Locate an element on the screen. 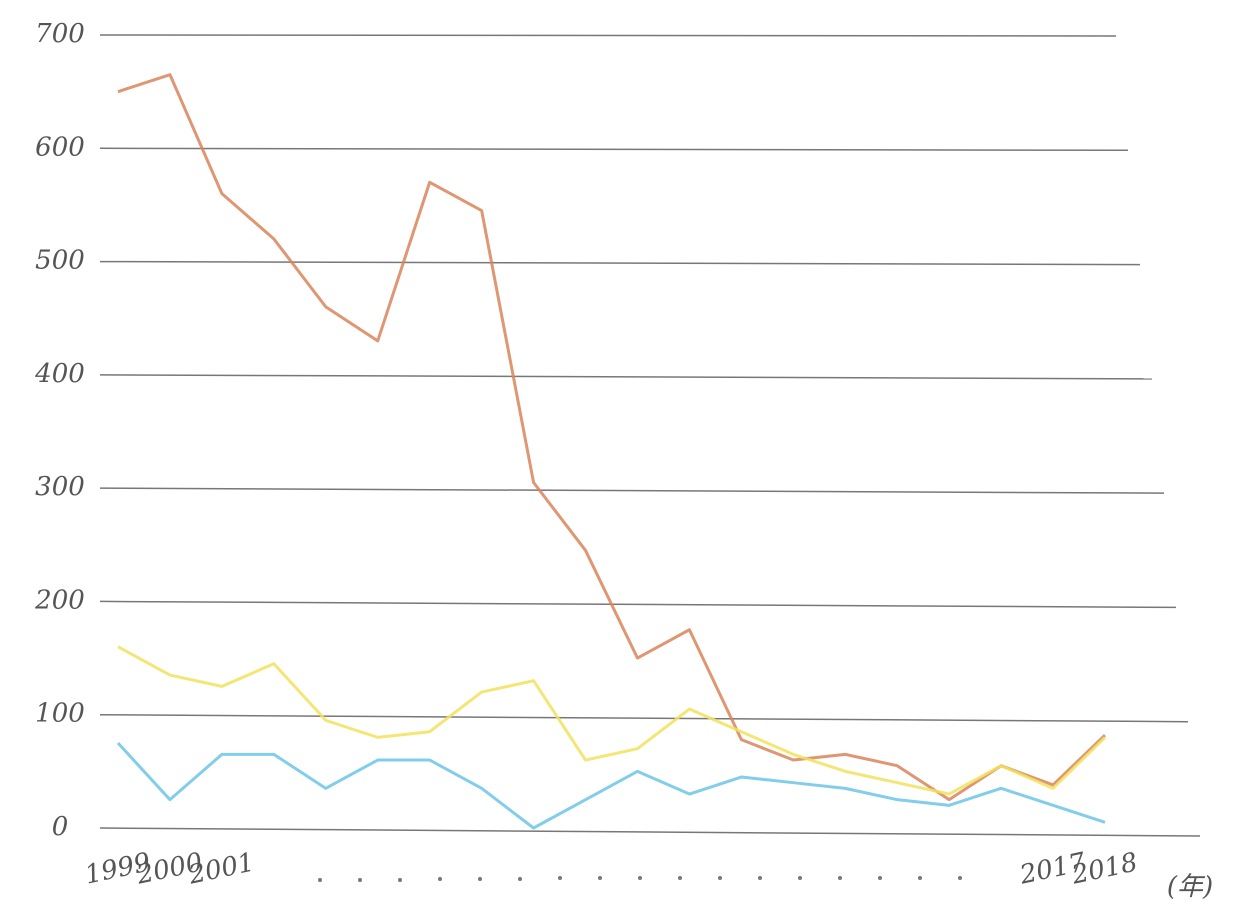 The image size is (1247, 914). x-axis-title: (年) is located at coordinates (1190, 887).